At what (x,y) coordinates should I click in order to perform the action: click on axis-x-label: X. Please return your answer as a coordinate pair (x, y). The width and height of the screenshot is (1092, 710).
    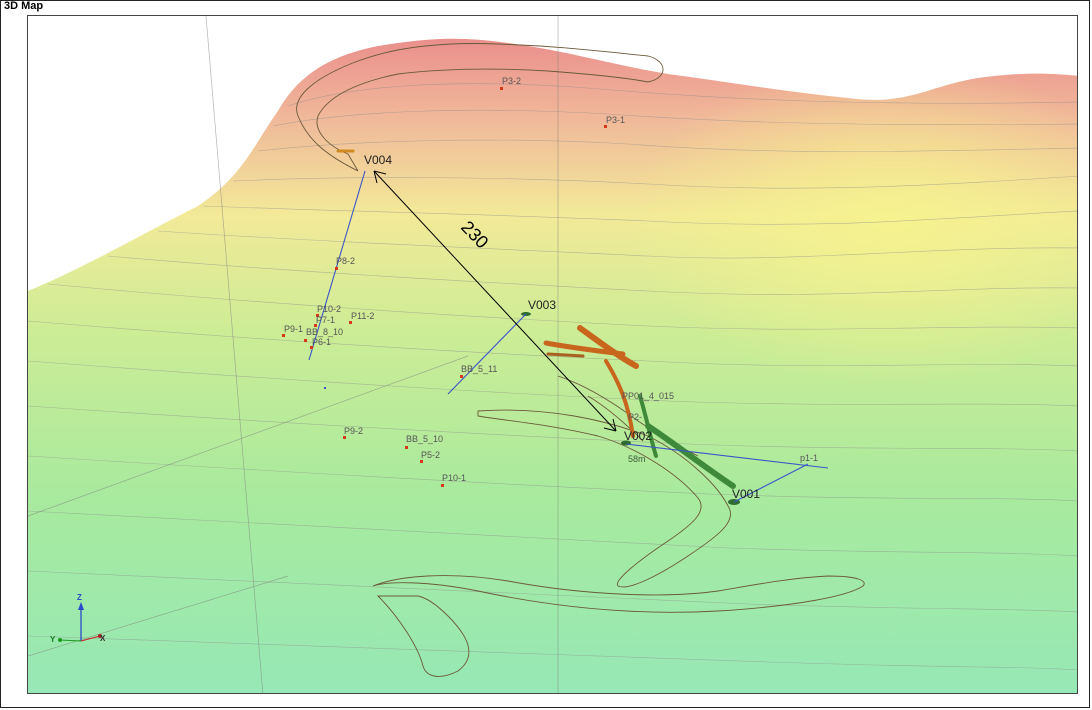
    Looking at the image, I should click on (103, 638).